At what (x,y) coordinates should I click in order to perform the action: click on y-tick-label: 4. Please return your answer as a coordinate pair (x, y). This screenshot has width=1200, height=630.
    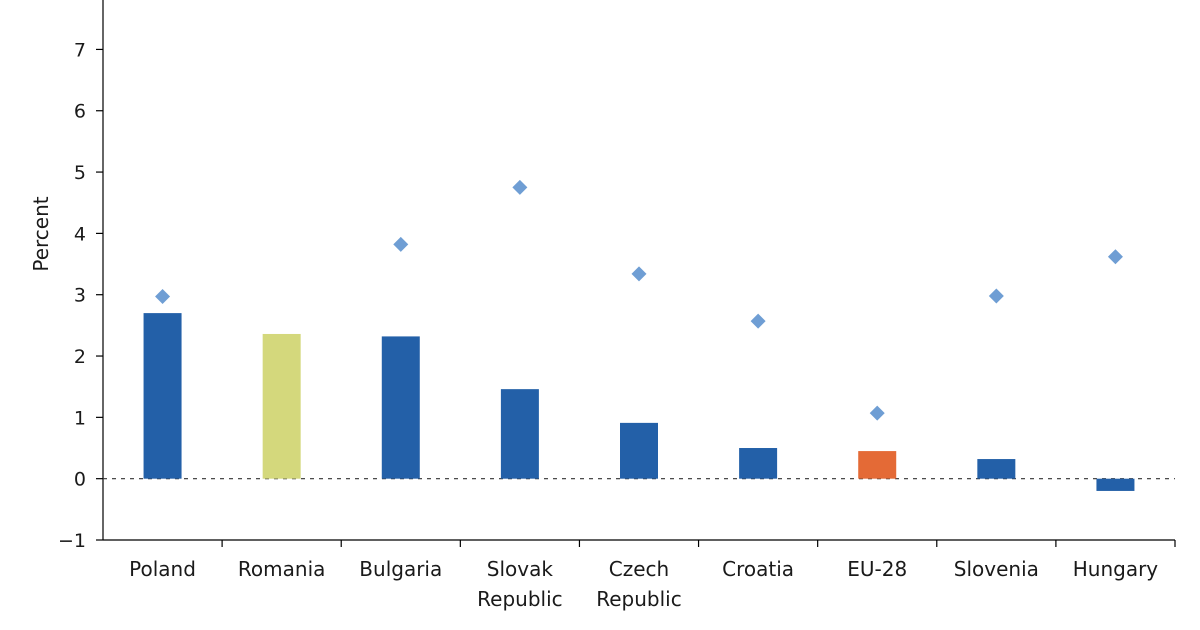
    Looking at the image, I should click on (80, 234).